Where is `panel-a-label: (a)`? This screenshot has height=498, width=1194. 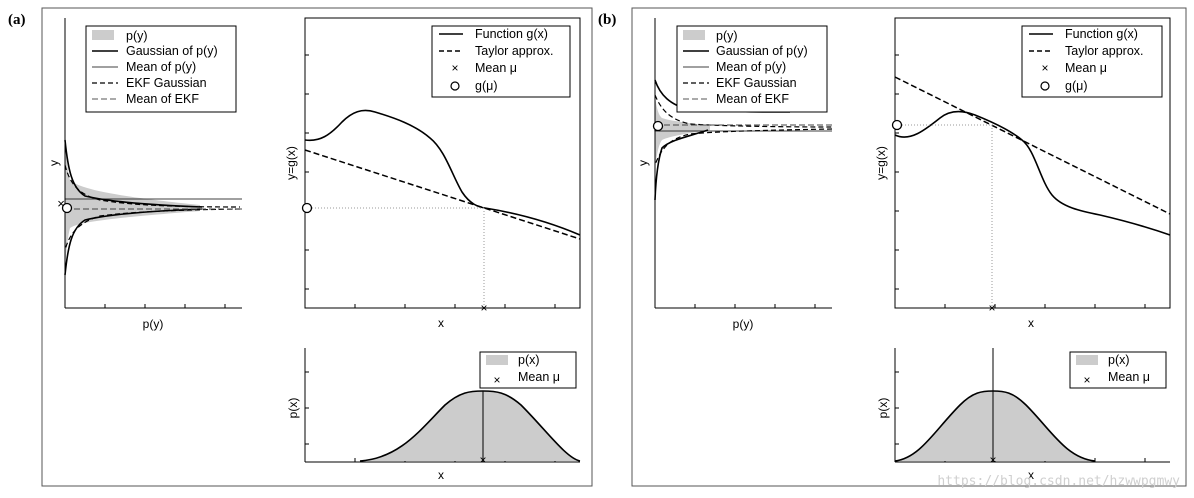
panel-a-label: (a) is located at coordinates (17, 20).